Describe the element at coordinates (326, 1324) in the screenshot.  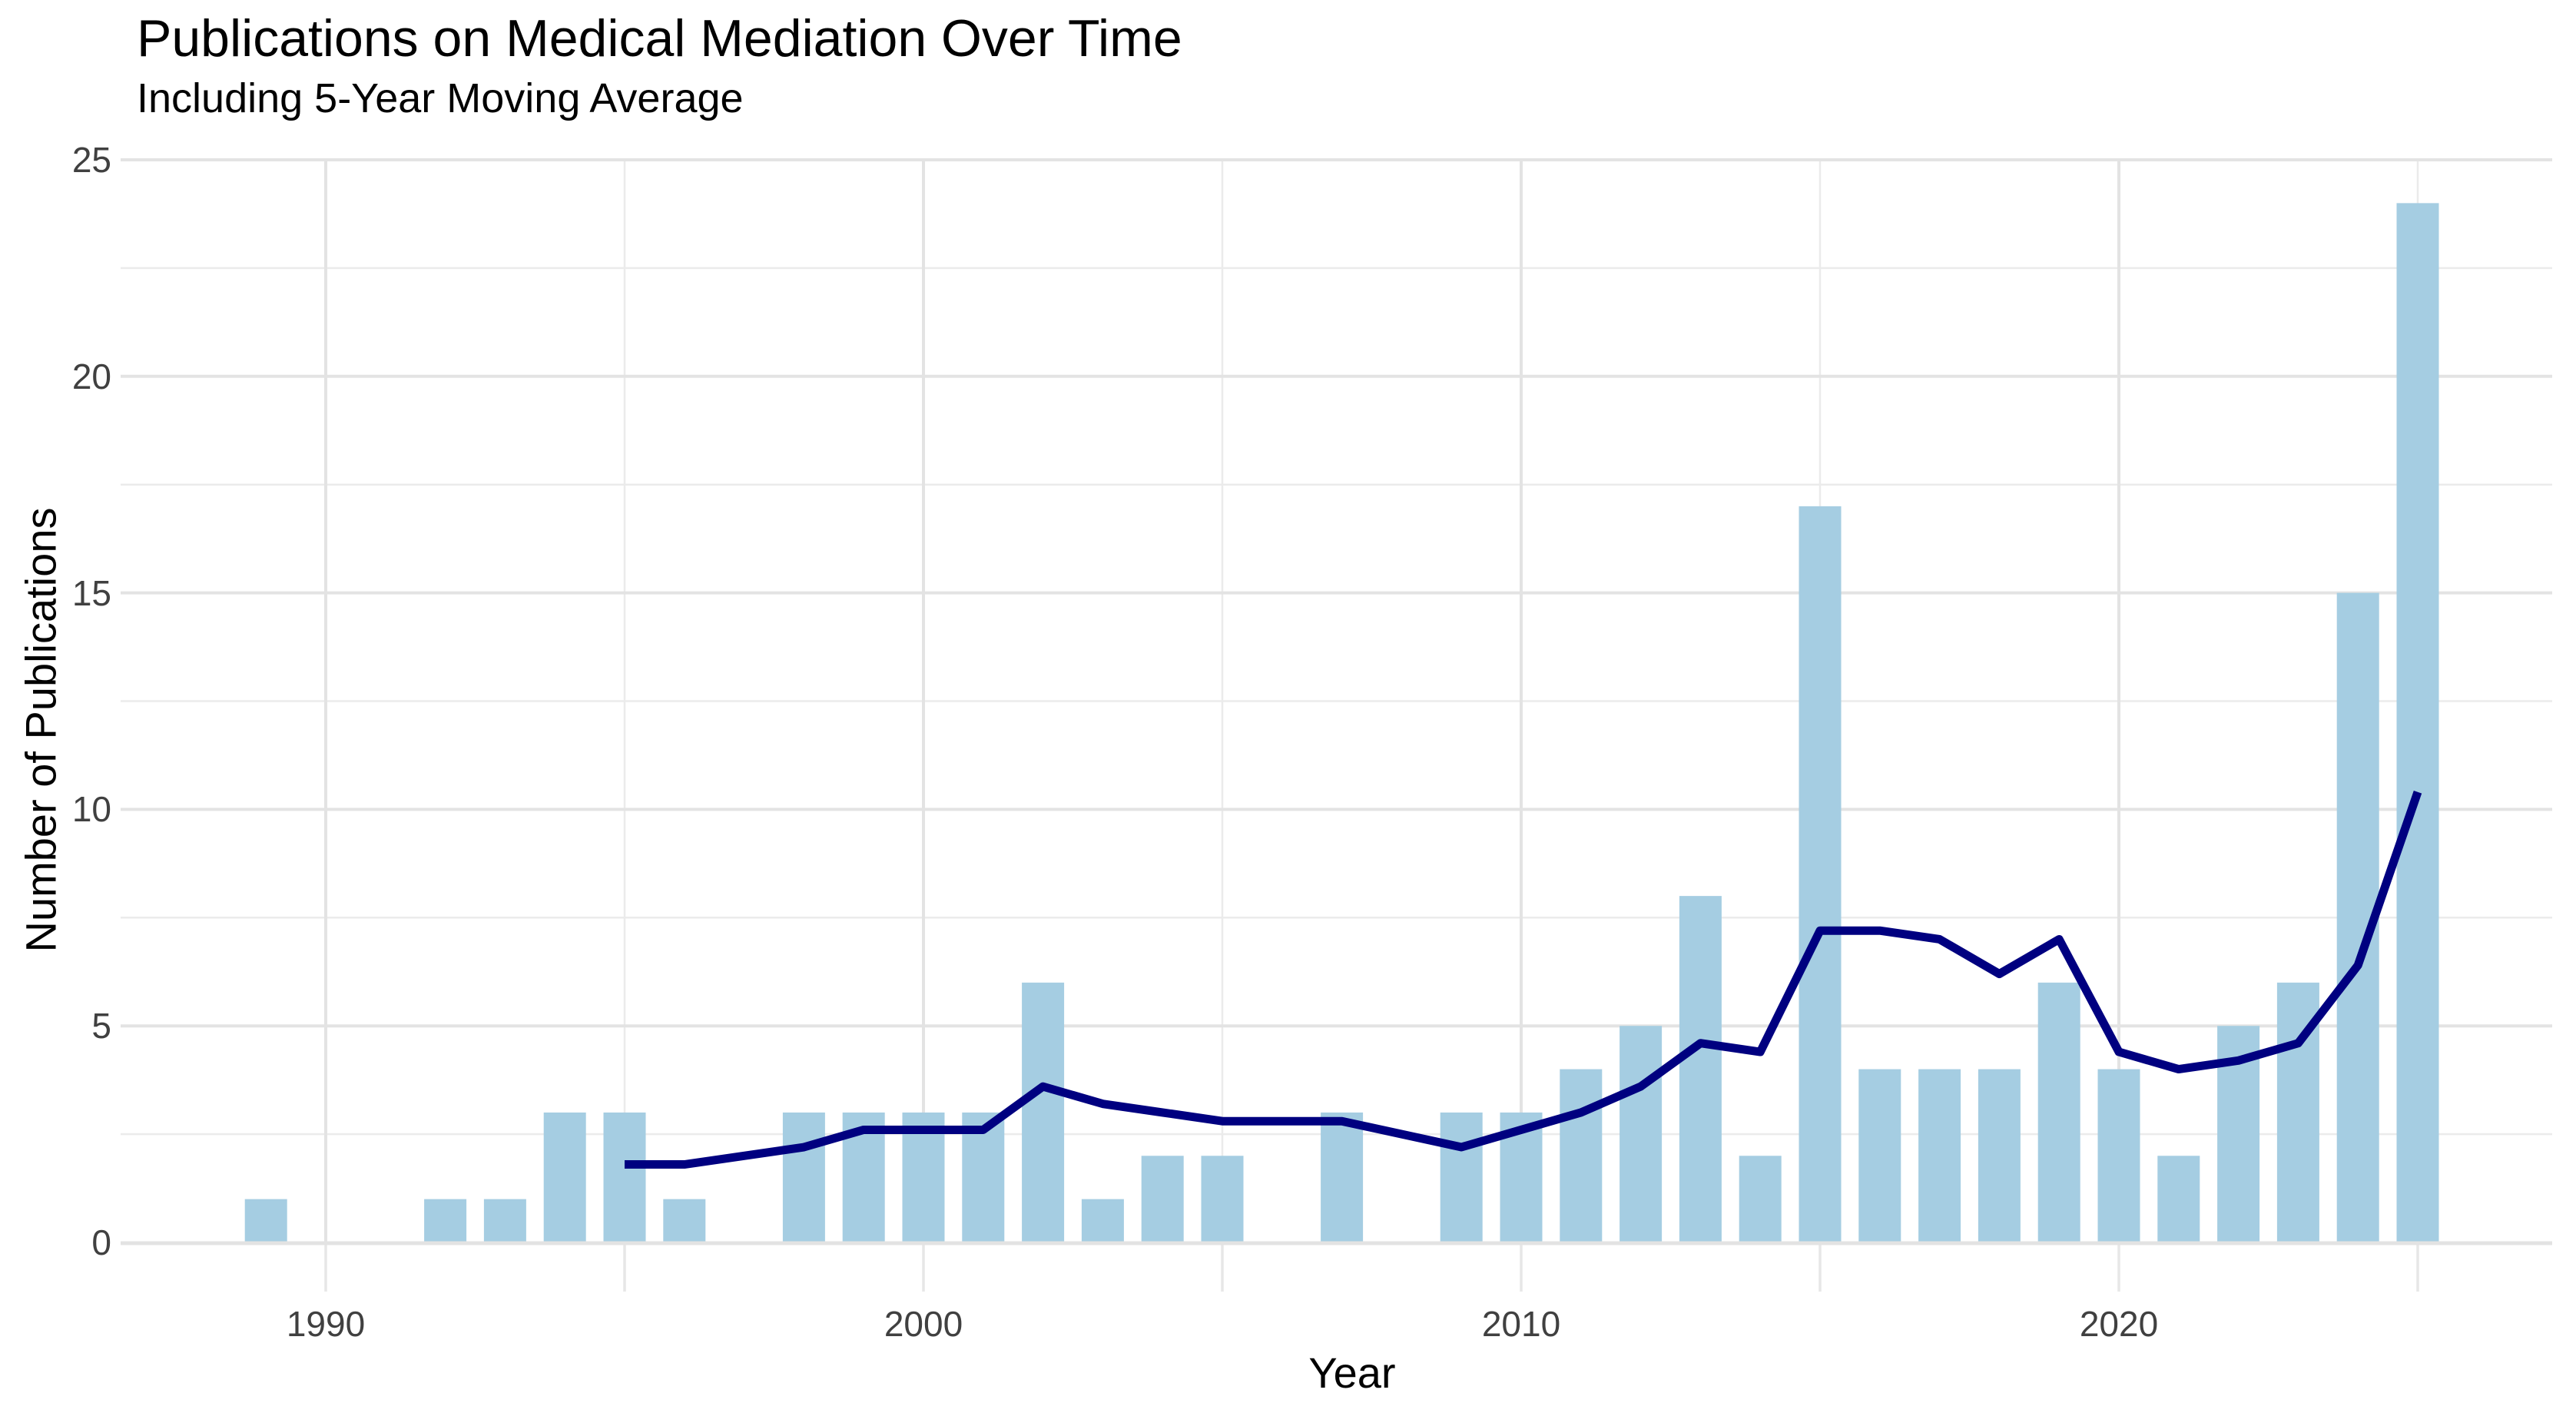
I see `x-tick-label-1990: 1990` at that location.